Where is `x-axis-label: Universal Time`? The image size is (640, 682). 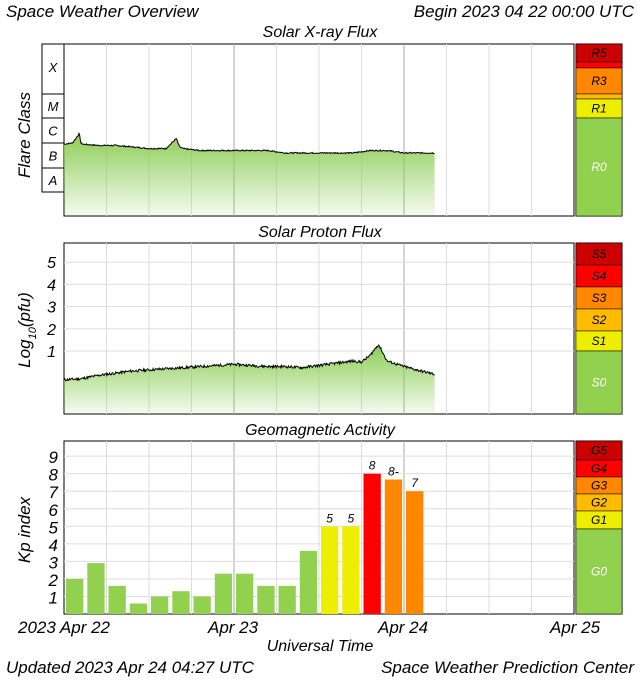
x-axis-label: Universal Time is located at coordinates (320, 646).